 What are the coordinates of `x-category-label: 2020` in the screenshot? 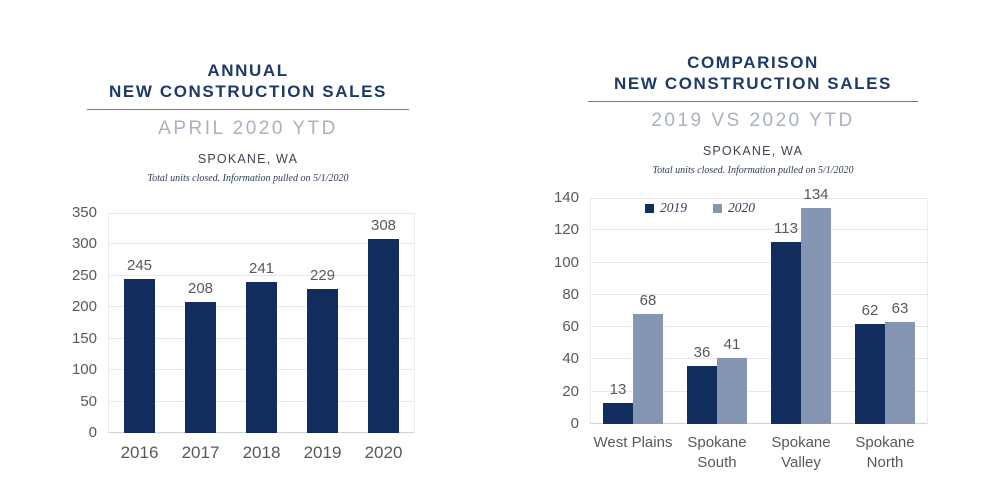 It's located at (383, 452).